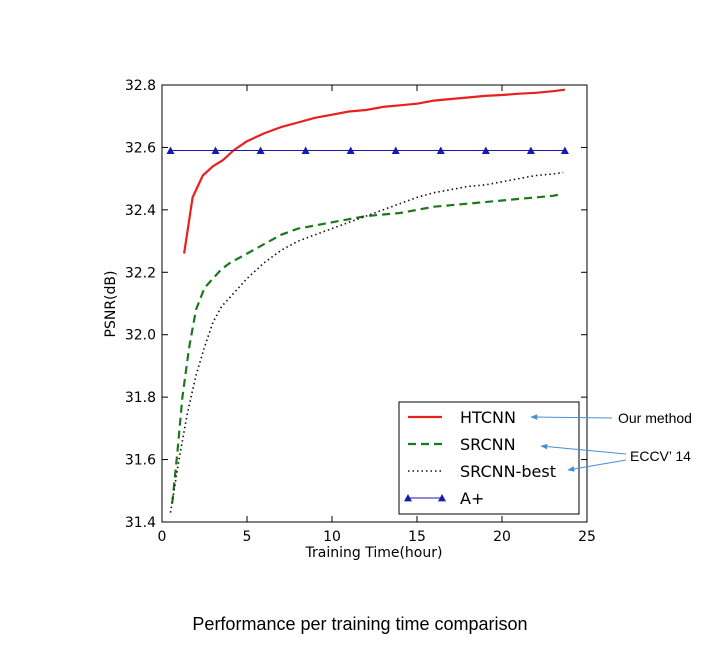 Image resolution: width=720 pixels, height=645 pixels. What do you see at coordinates (140, 211) in the screenshot?
I see `y-tick-label: 32.4` at bounding box center [140, 211].